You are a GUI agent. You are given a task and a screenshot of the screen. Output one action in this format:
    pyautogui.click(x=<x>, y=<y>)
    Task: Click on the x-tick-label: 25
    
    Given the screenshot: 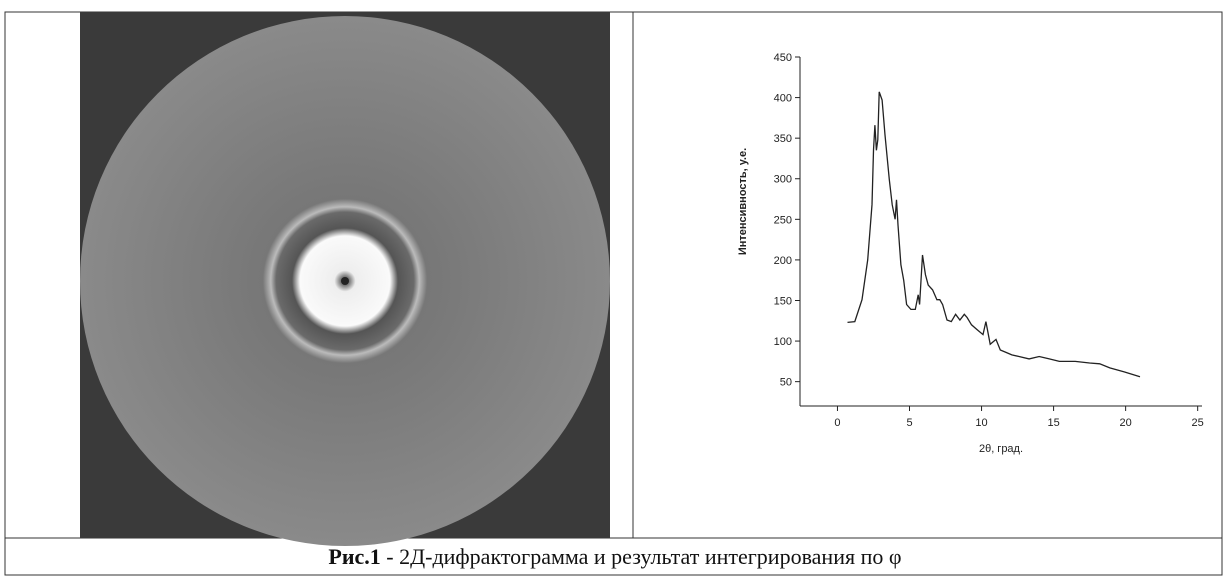 What is the action you would take?
    pyautogui.click(x=1198, y=423)
    